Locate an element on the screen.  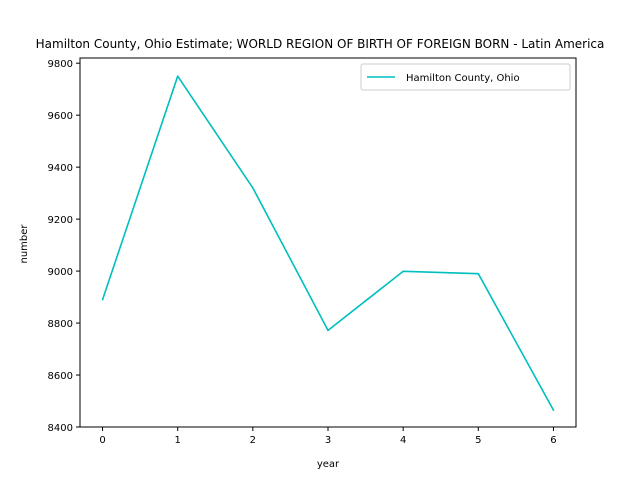
x-axis-label: year is located at coordinates (328, 464).